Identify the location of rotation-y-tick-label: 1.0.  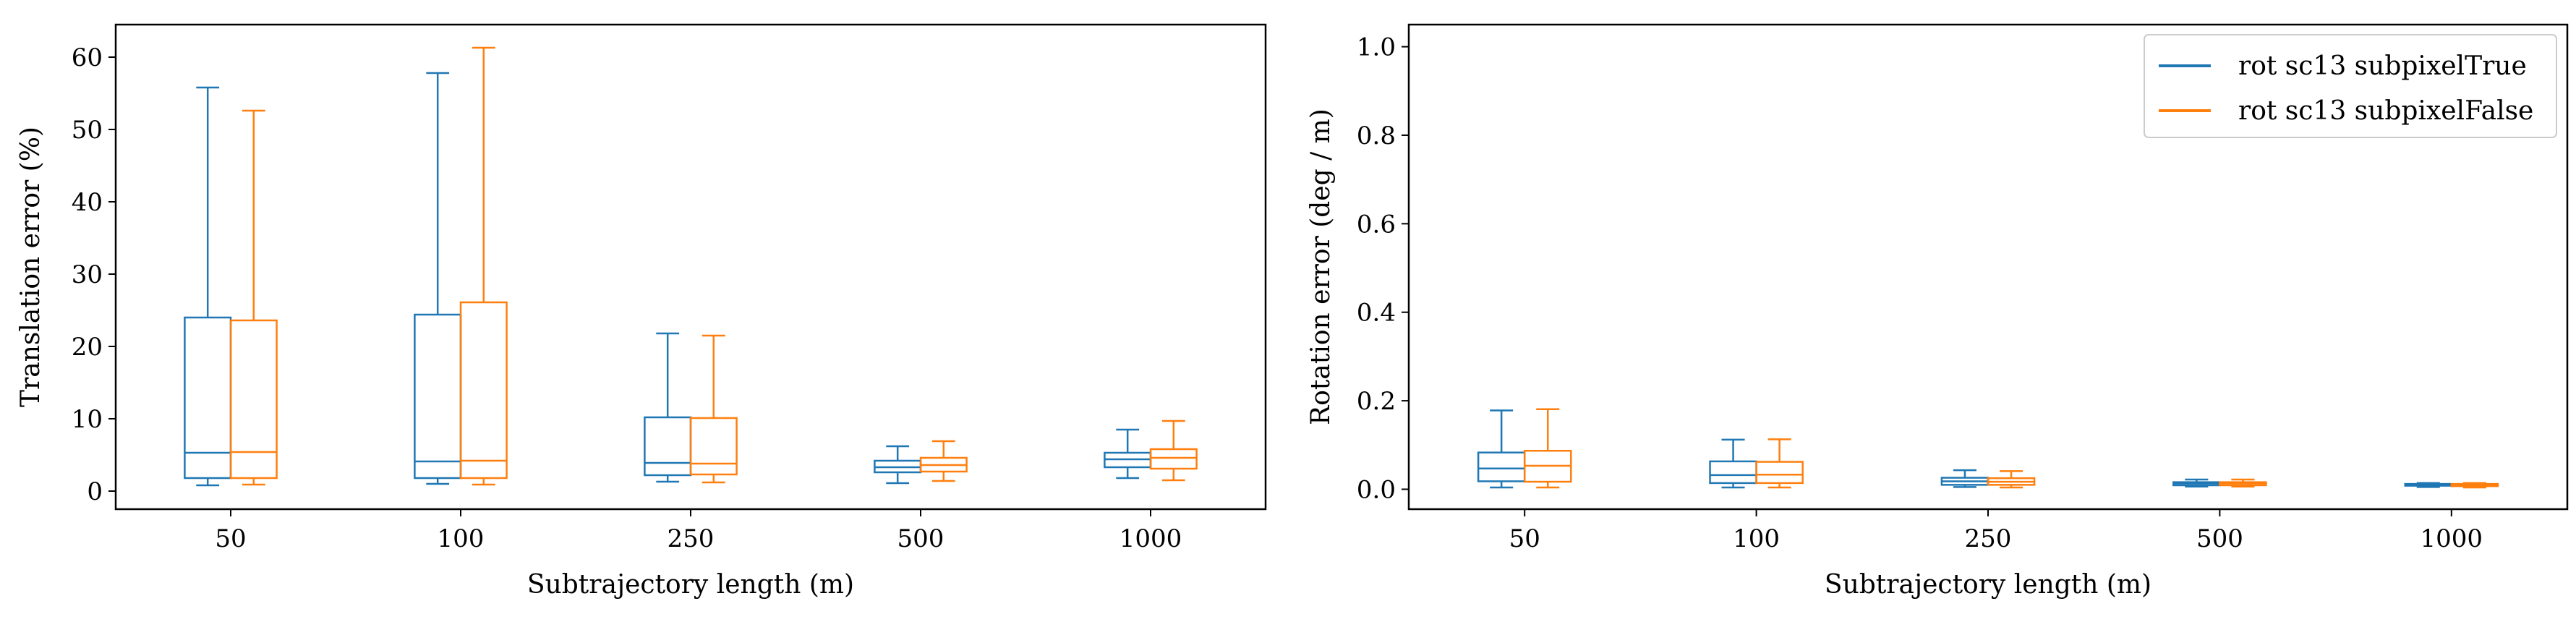
(1376, 47).